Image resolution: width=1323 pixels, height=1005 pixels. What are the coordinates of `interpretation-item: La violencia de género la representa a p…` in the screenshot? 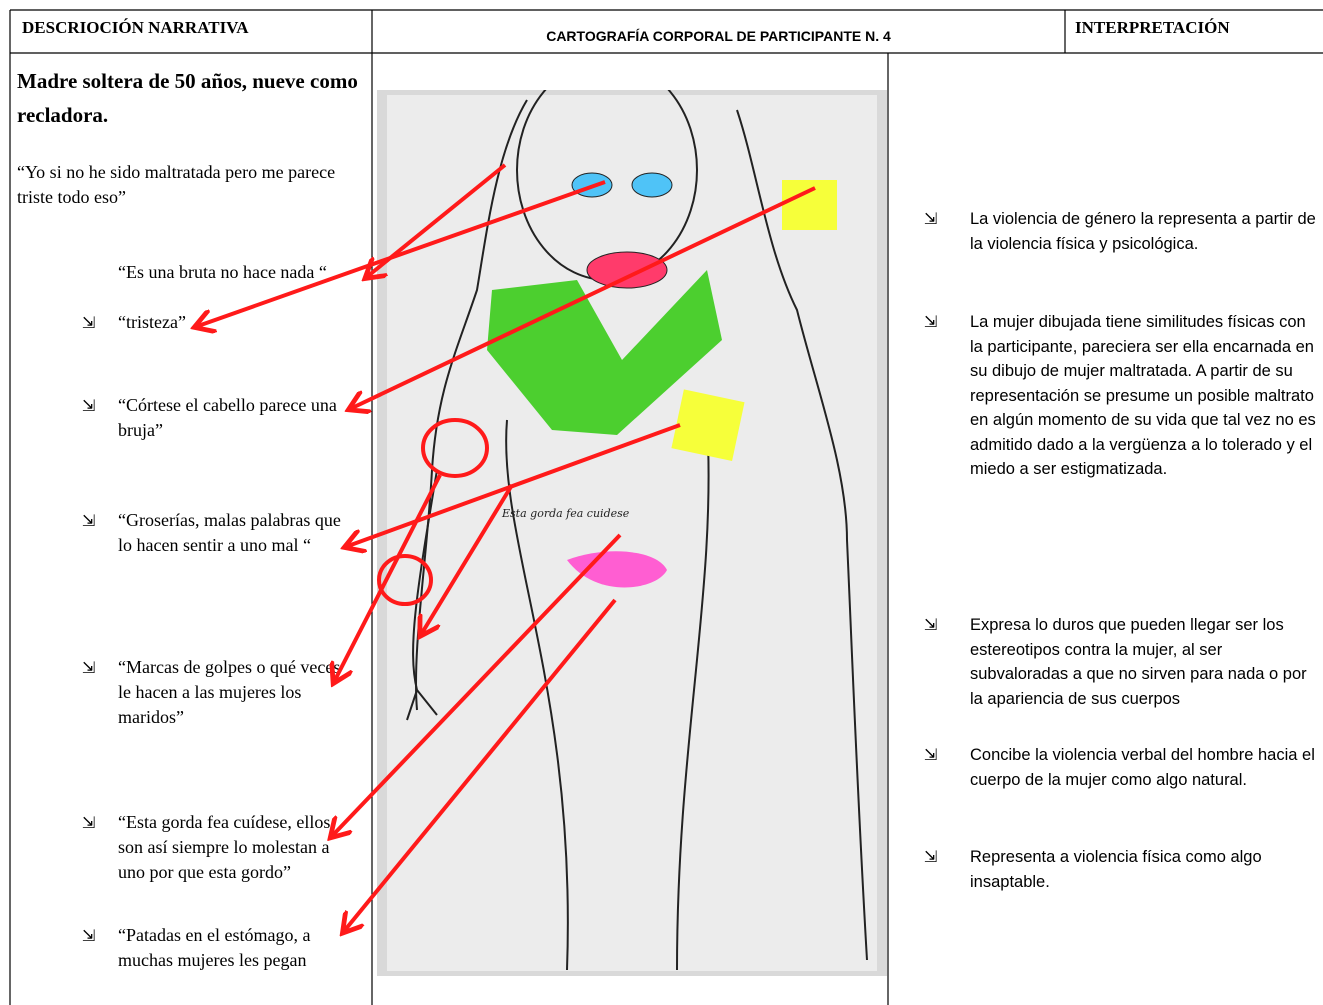 It's located at (1122, 231).